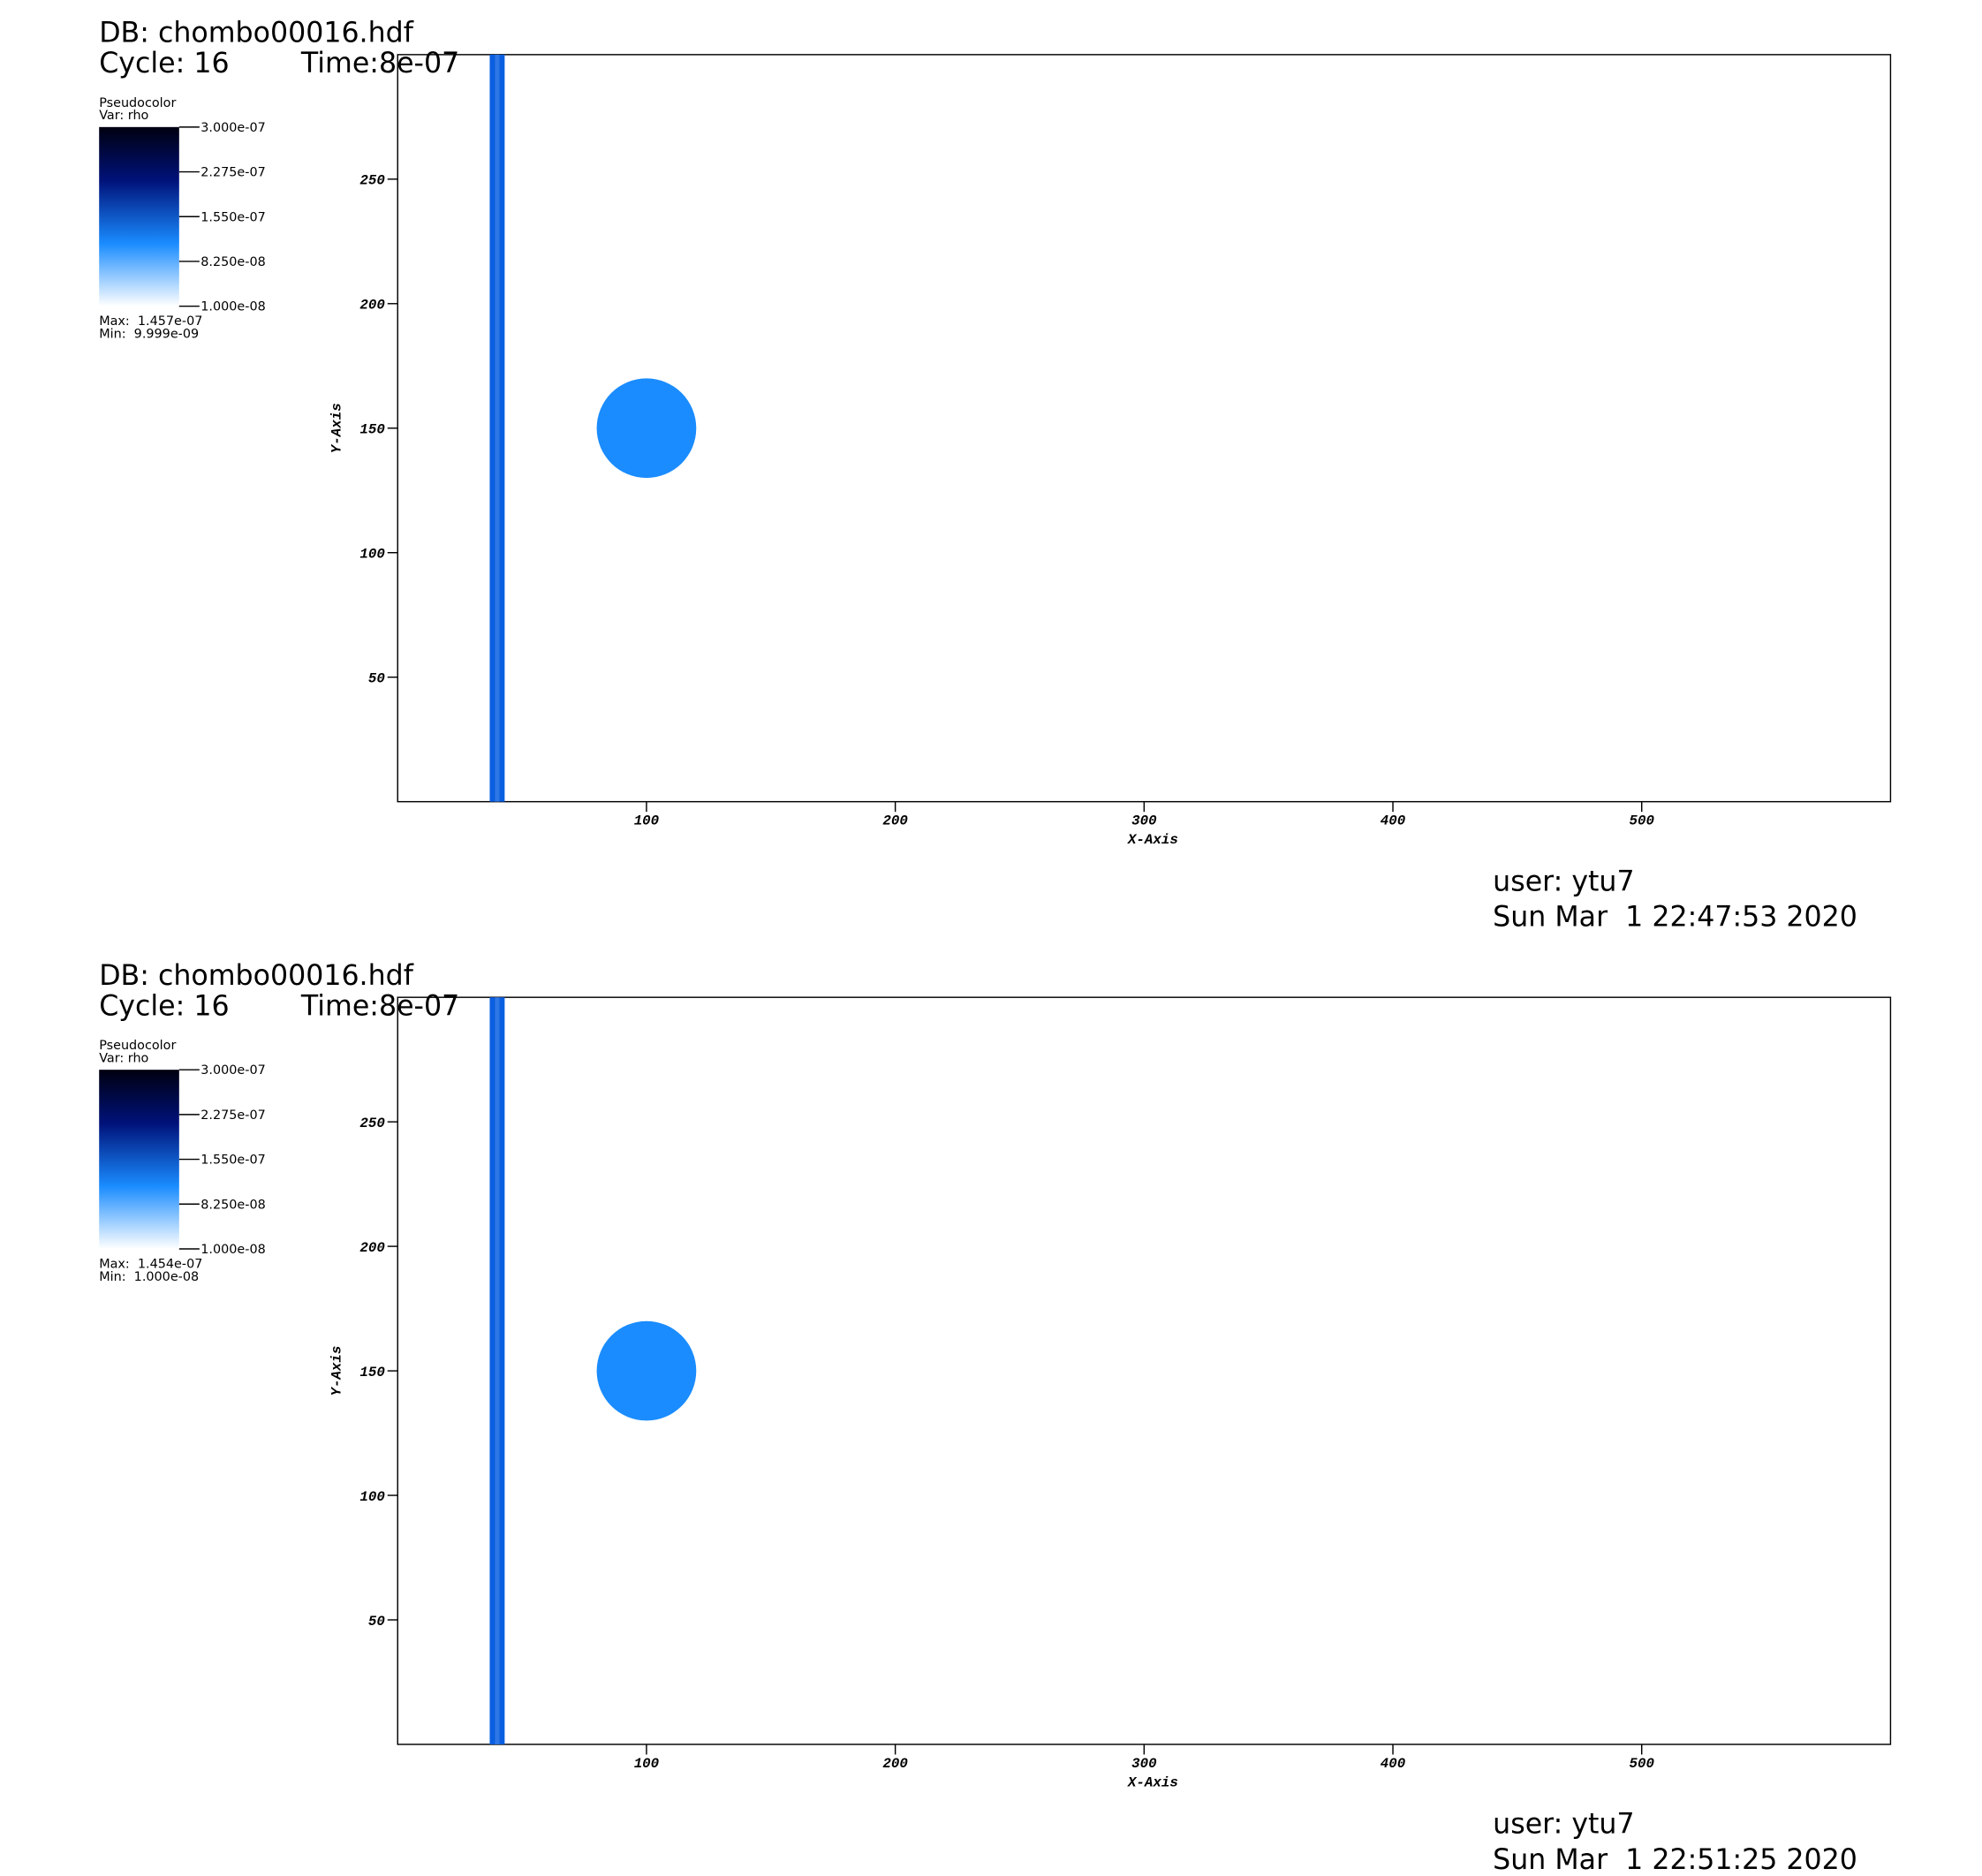 This screenshot has height=1876, width=1982. Describe the element at coordinates (149, 335) in the screenshot. I see `min-label: Min: 9.999e-09` at that location.